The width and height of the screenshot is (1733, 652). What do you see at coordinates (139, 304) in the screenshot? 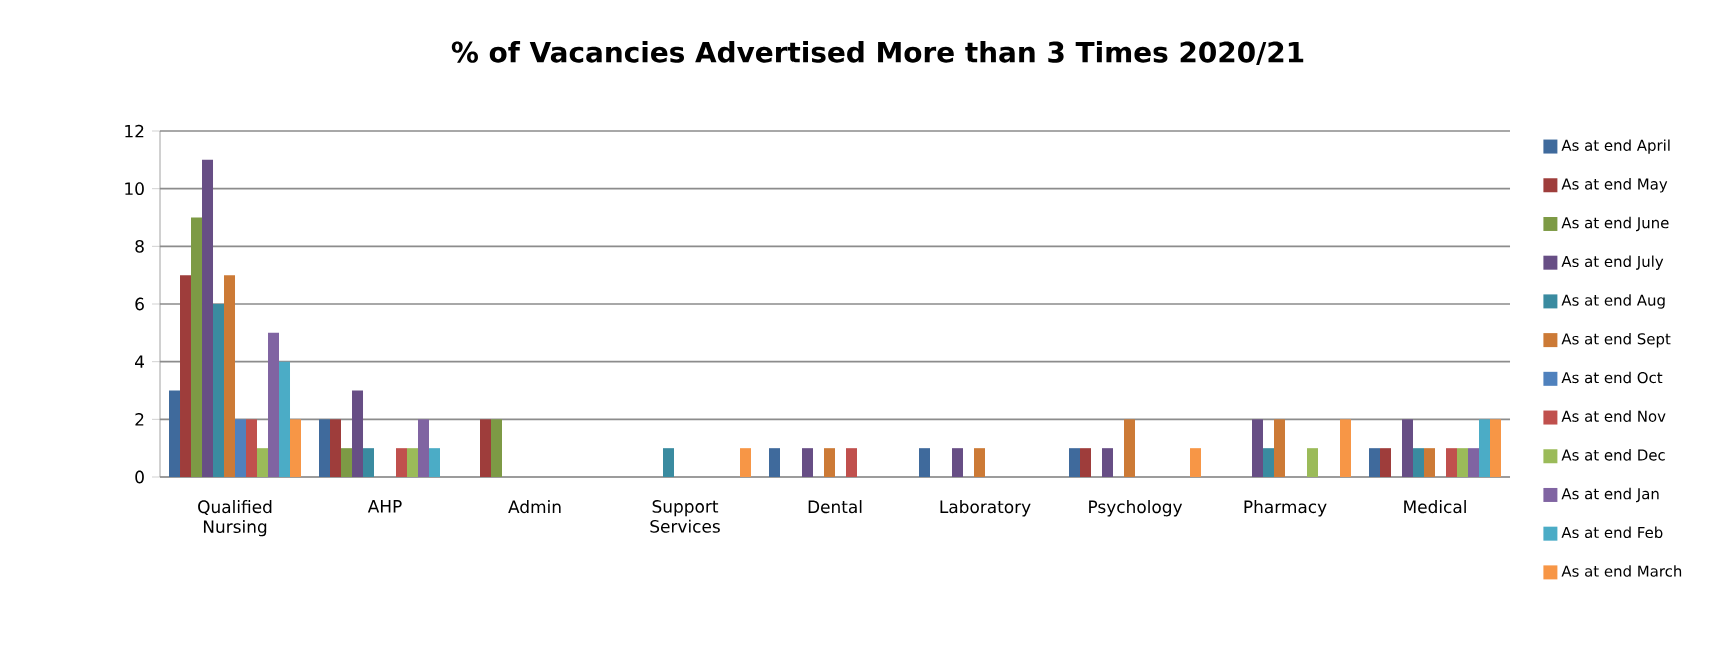
I see `y-tick-label: 6` at bounding box center [139, 304].